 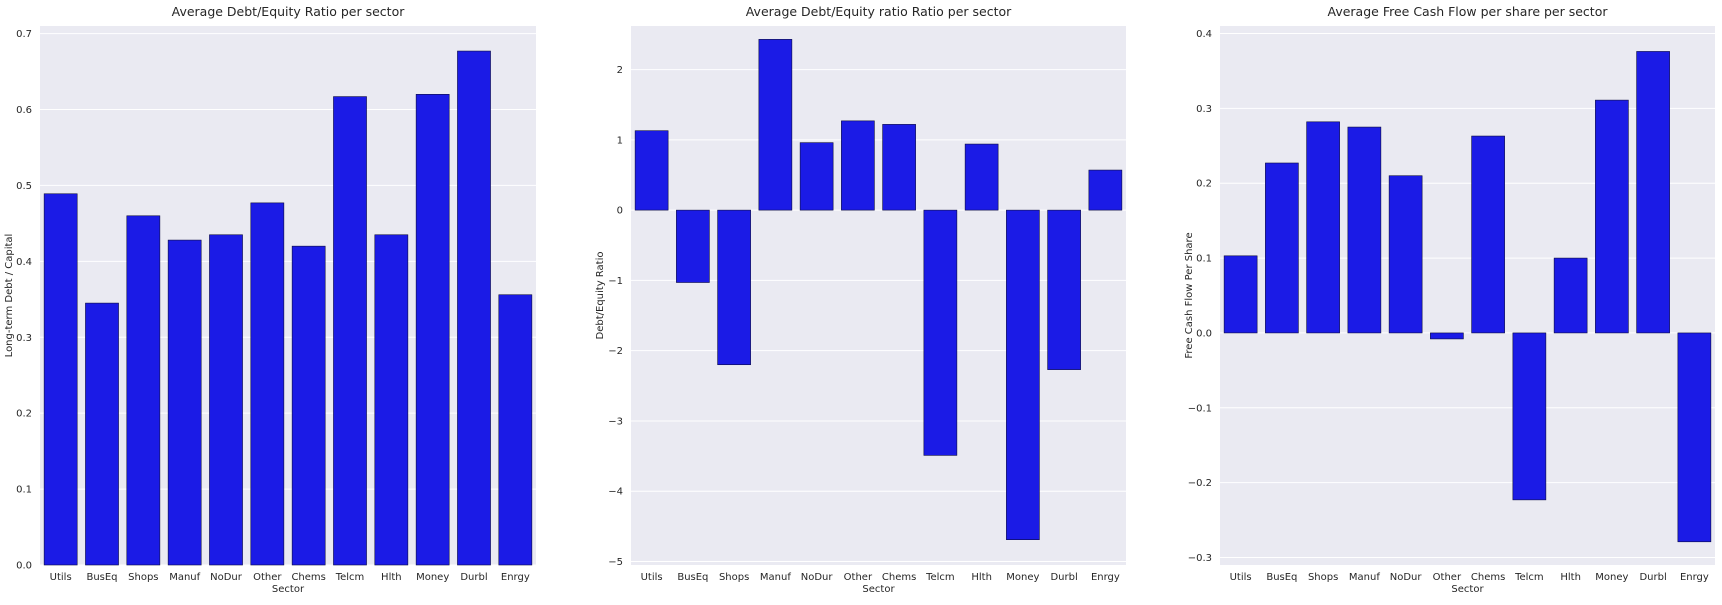 What do you see at coordinates (1200, 408) in the screenshot?
I see `y-tick-label: −0.1` at bounding box center [1200, 408].